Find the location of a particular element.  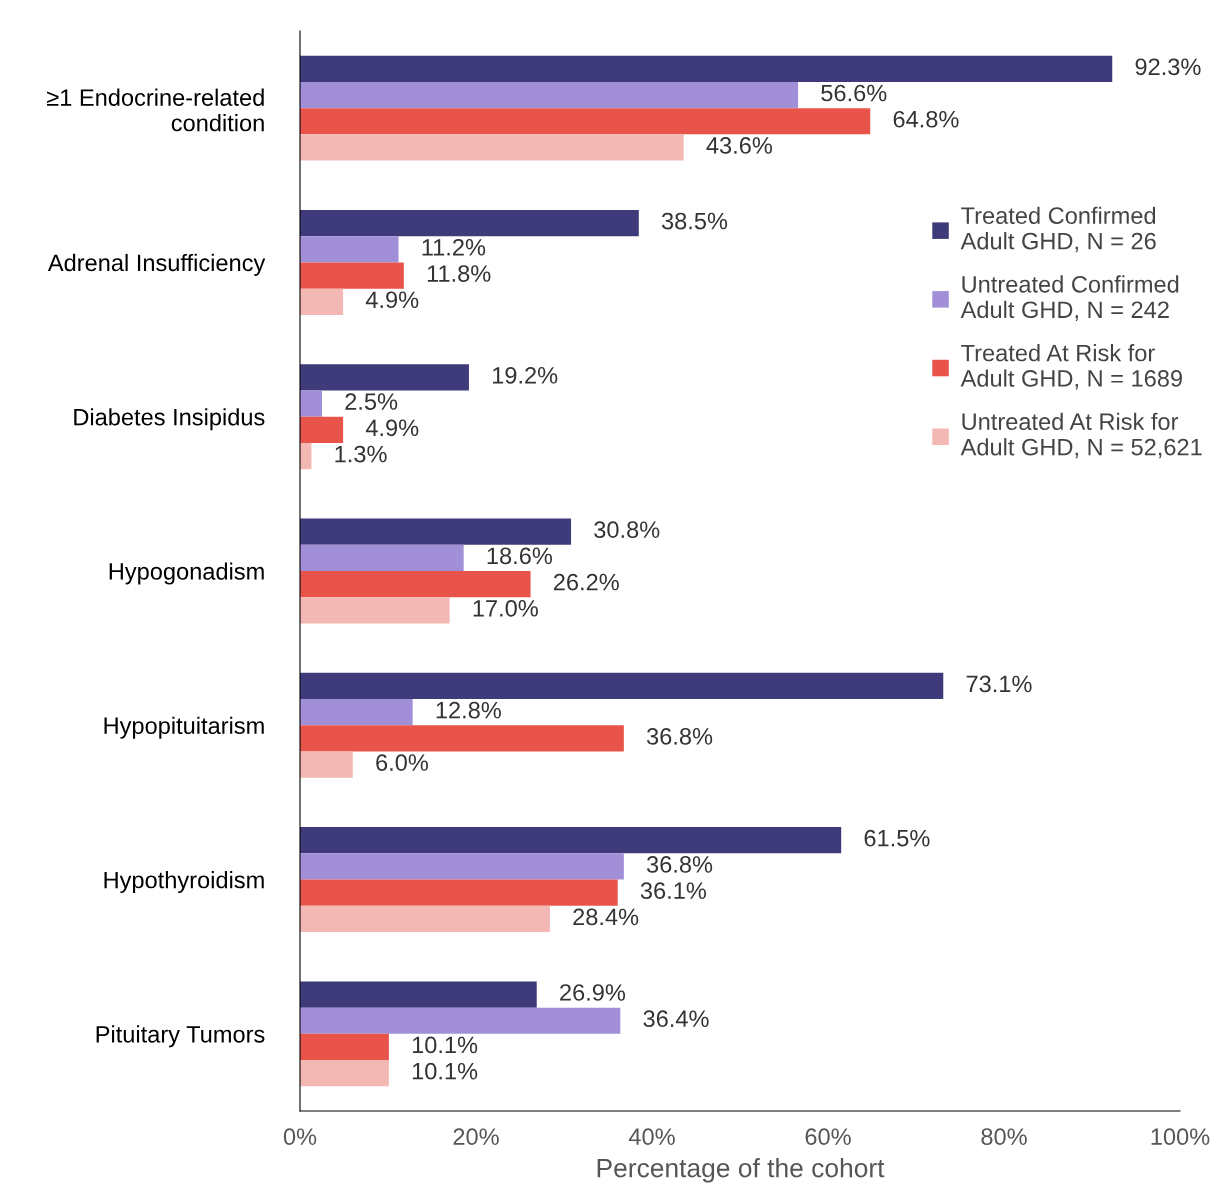

legend-label: Treated Confirmed Adult GHD, N = 26 is located at coordinates (1058, 229).